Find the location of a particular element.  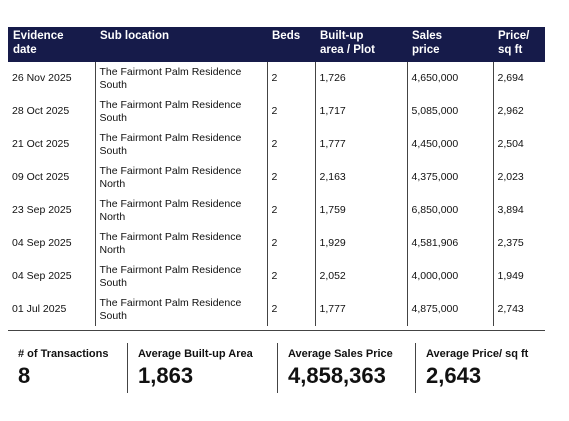

table-cell: 4,875,000 is located at coordinates (449, 309).